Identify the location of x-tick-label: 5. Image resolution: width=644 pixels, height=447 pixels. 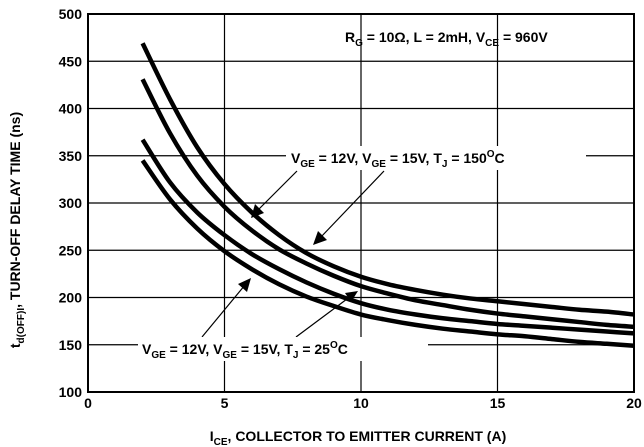
(225, 403).